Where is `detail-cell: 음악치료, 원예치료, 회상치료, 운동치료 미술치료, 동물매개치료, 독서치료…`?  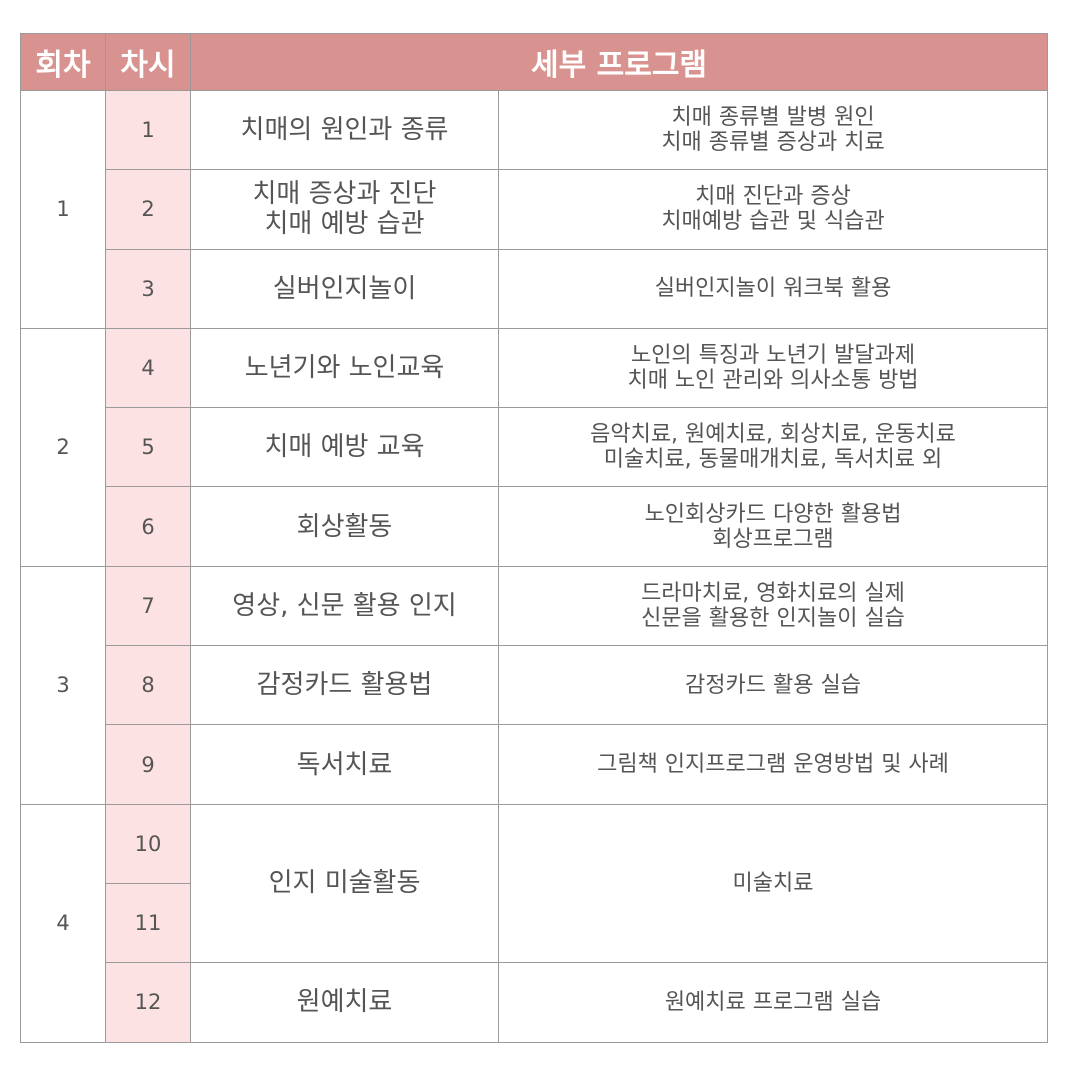
detail-cell: 음악치료, 원예치료, 회상치료, 운동치료 미술치료, 동물매개치료, 독서치료… is located at coordinates (773, 447).